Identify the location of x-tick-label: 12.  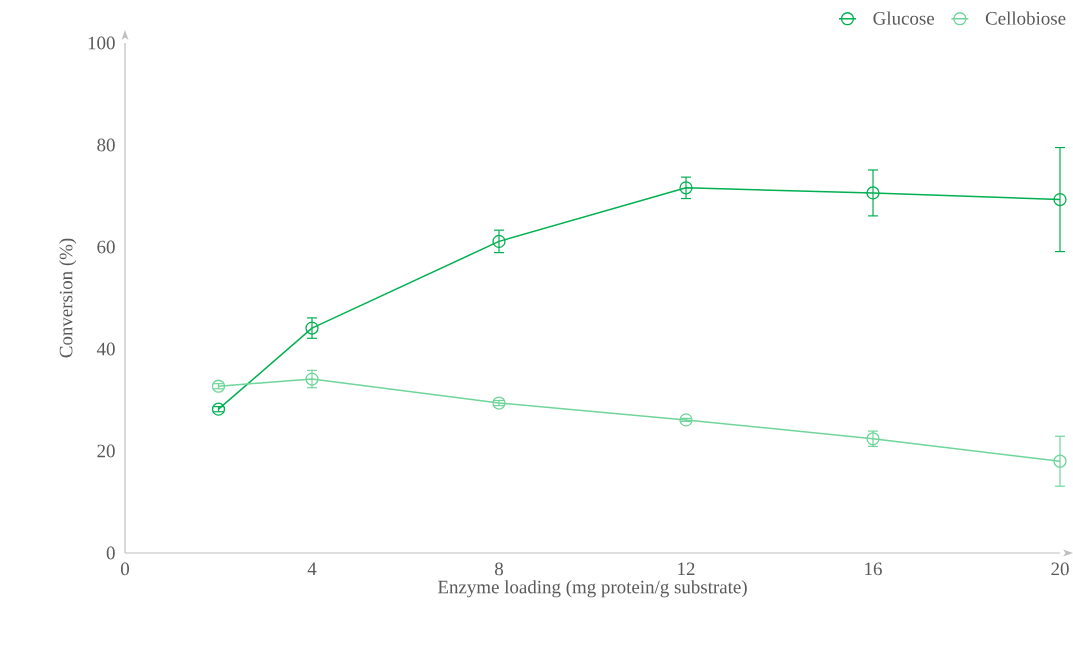
(686, 569).